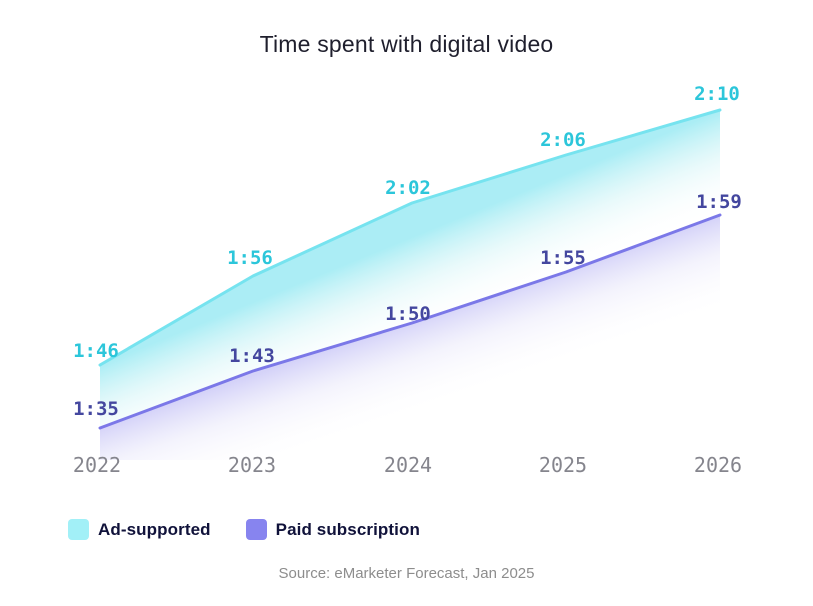 The width and height of the screenshot is (813, 606). Describe the element at coordinates (244, 529) in the screenshot. I see `legend: Ad-supported Paid subscription` at that location.